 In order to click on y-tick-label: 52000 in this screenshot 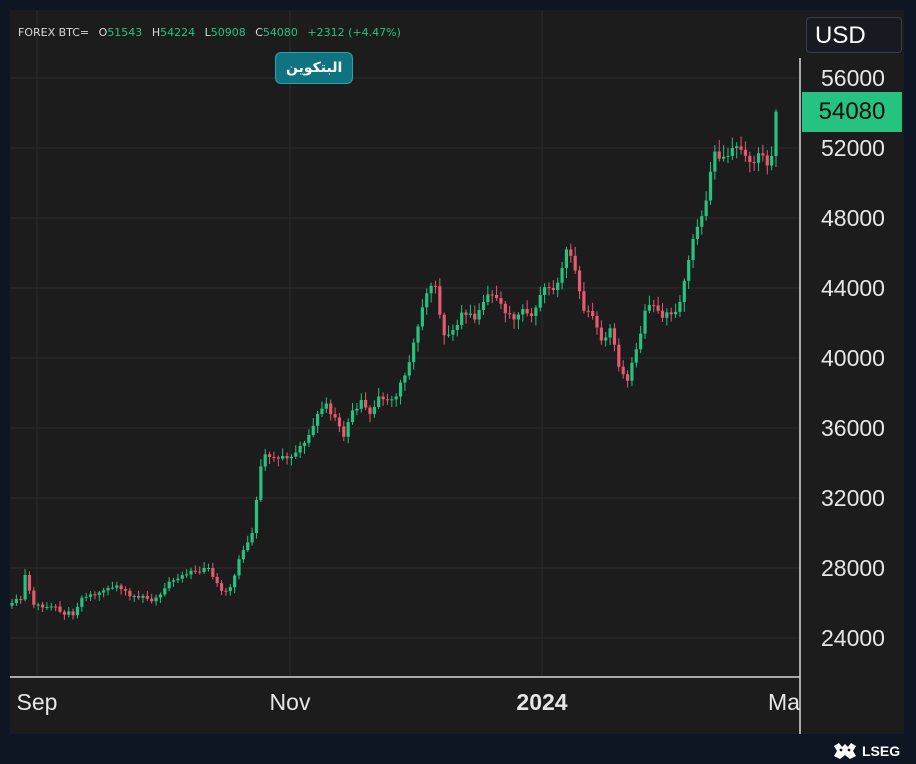, I will do `click(853, 148)`.